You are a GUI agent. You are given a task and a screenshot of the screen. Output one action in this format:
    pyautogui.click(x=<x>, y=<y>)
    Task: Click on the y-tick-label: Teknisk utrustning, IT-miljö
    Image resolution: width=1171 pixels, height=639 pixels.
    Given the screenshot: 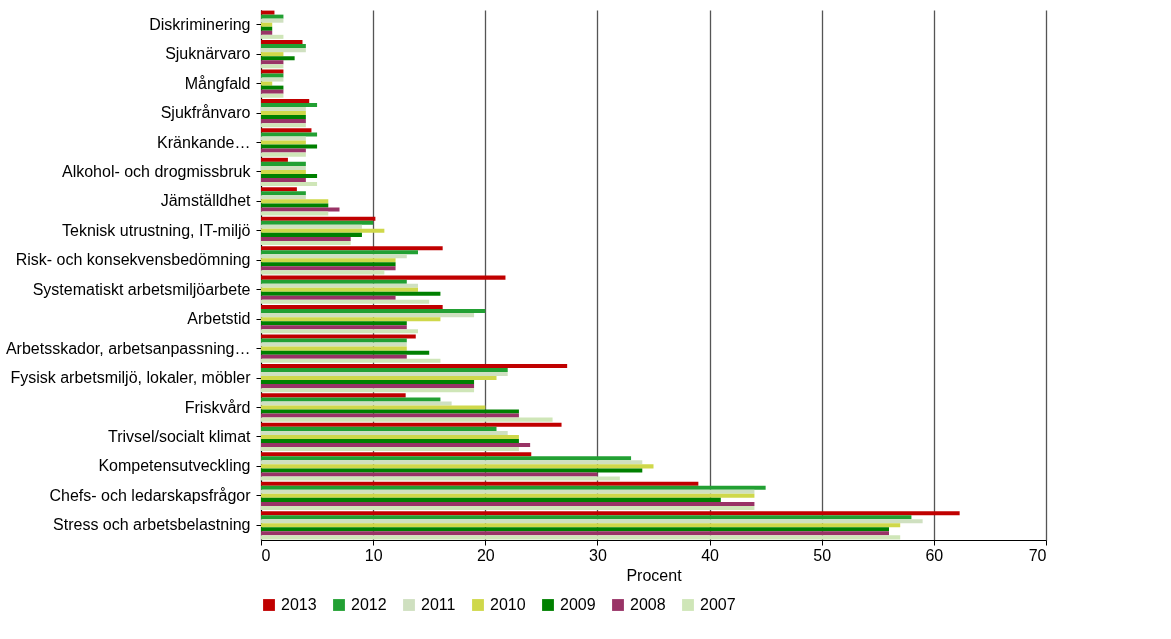 What is the action you would take?
    pyautogui.click(x=156, y=230)
    